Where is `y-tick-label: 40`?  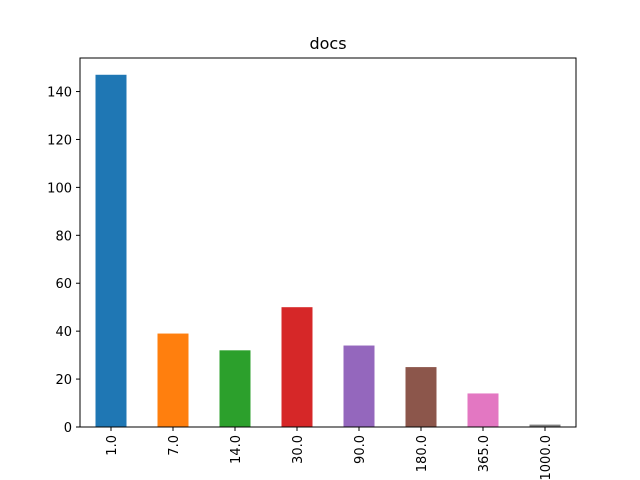 y-tick-label: 40 is located at coordinates (63, 332).